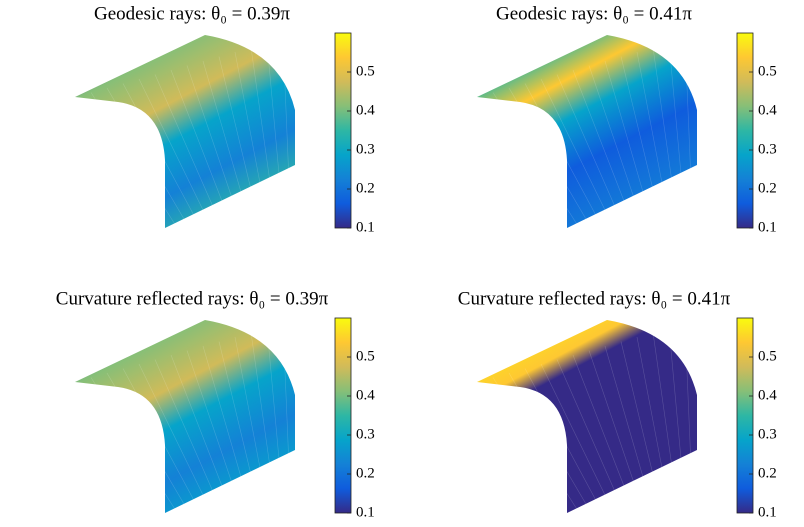 The width and height of the screenshot is (804, 527). Describe the element at coordinates (594, 298) in the screenshot. I see `subplot-title: Curvature reflected rays: θ₀ = 0.41π` at that location.